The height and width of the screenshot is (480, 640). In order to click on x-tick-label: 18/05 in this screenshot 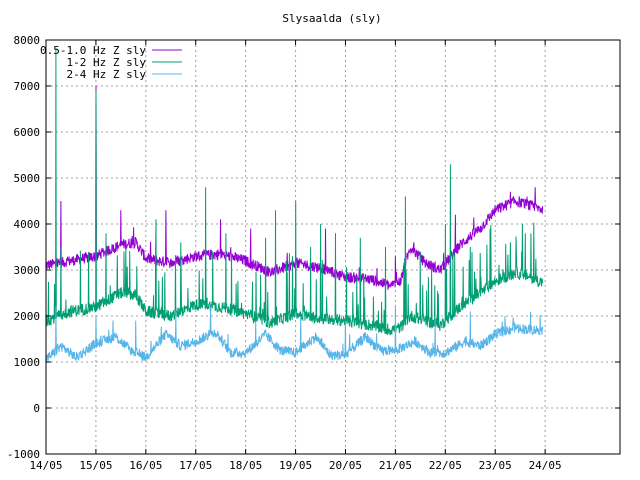, I will do `click(245, 465)`.